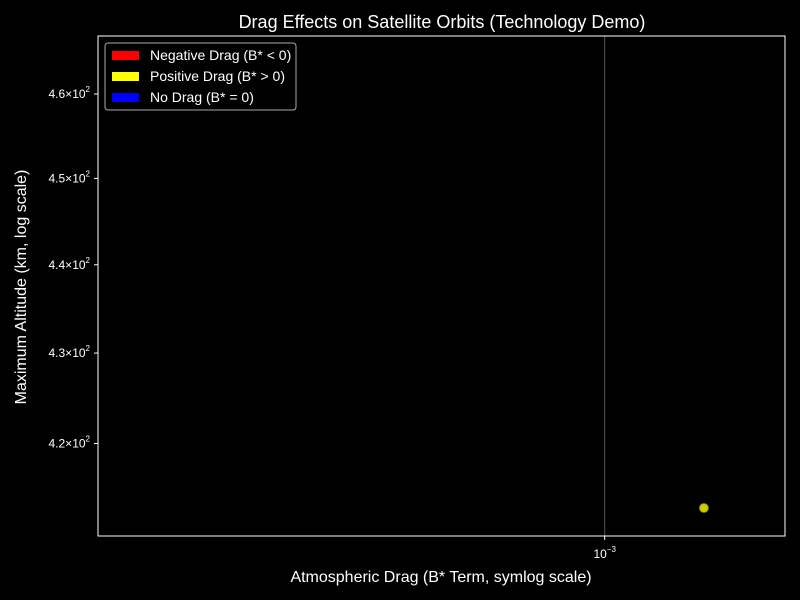 This screenshot has height=600, width=800. I want to click on y-tick-label: 4.3×10², so click(69, 352).